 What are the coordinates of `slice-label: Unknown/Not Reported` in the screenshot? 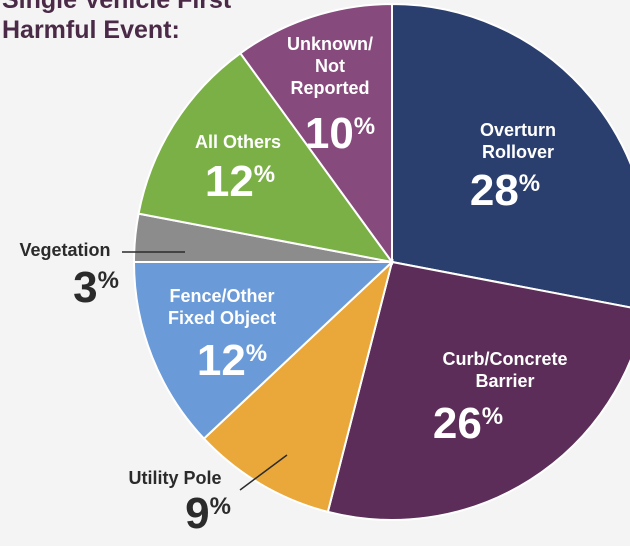 It's located at (330, 66).